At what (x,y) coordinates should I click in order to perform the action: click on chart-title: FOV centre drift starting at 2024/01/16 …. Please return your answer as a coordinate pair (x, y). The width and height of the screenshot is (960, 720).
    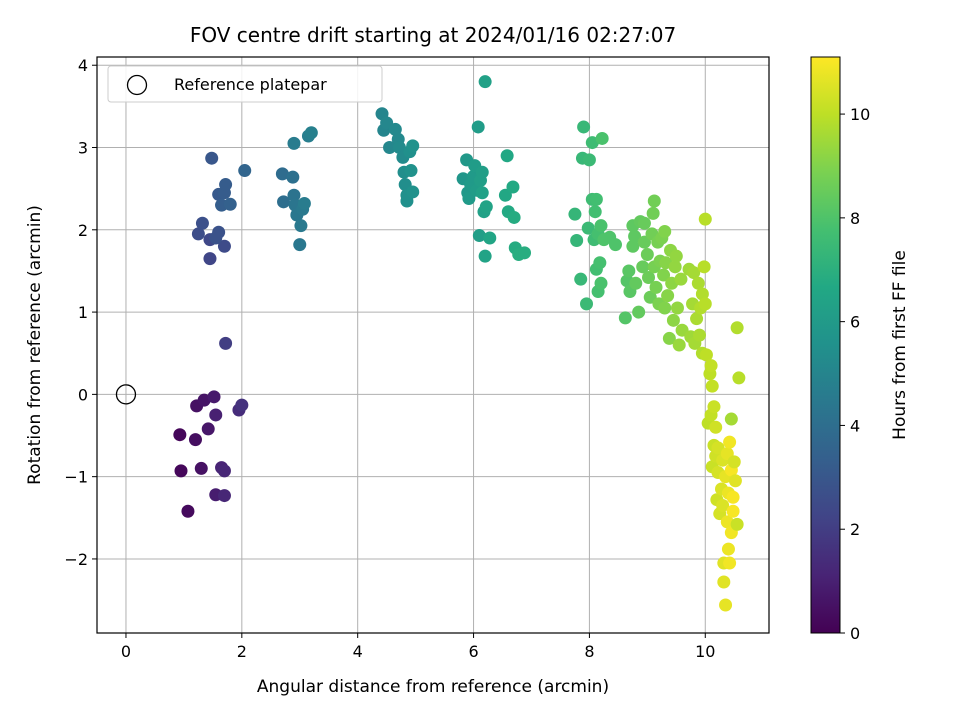
    Looking at the image, I should click on (433, 35).